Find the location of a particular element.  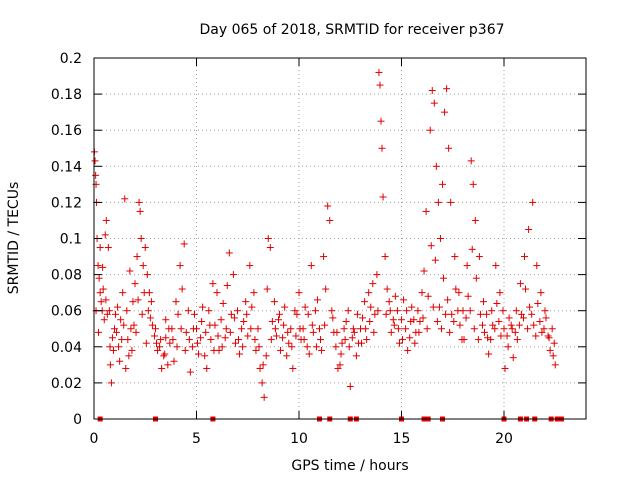

y-axis-label: SRMTID / TECUs is located at coordinates (14, 238).